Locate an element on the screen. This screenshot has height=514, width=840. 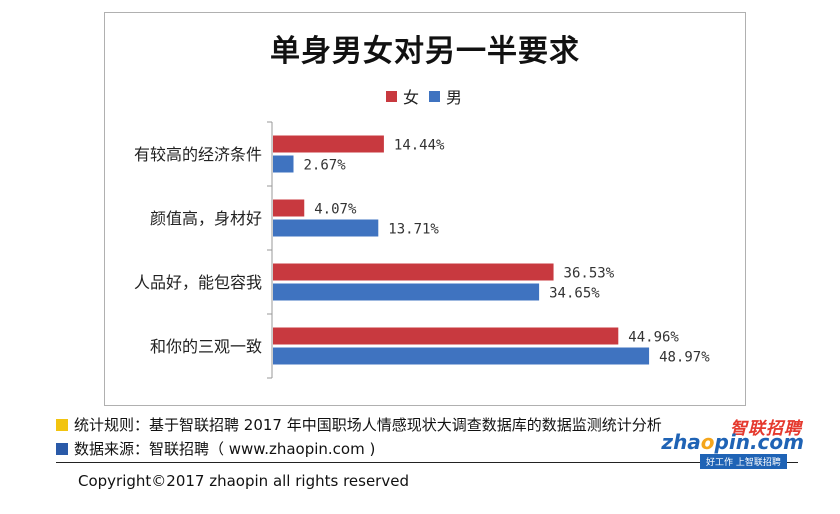
logo-brand-post: pin.com is located at coordinates (759, 442).